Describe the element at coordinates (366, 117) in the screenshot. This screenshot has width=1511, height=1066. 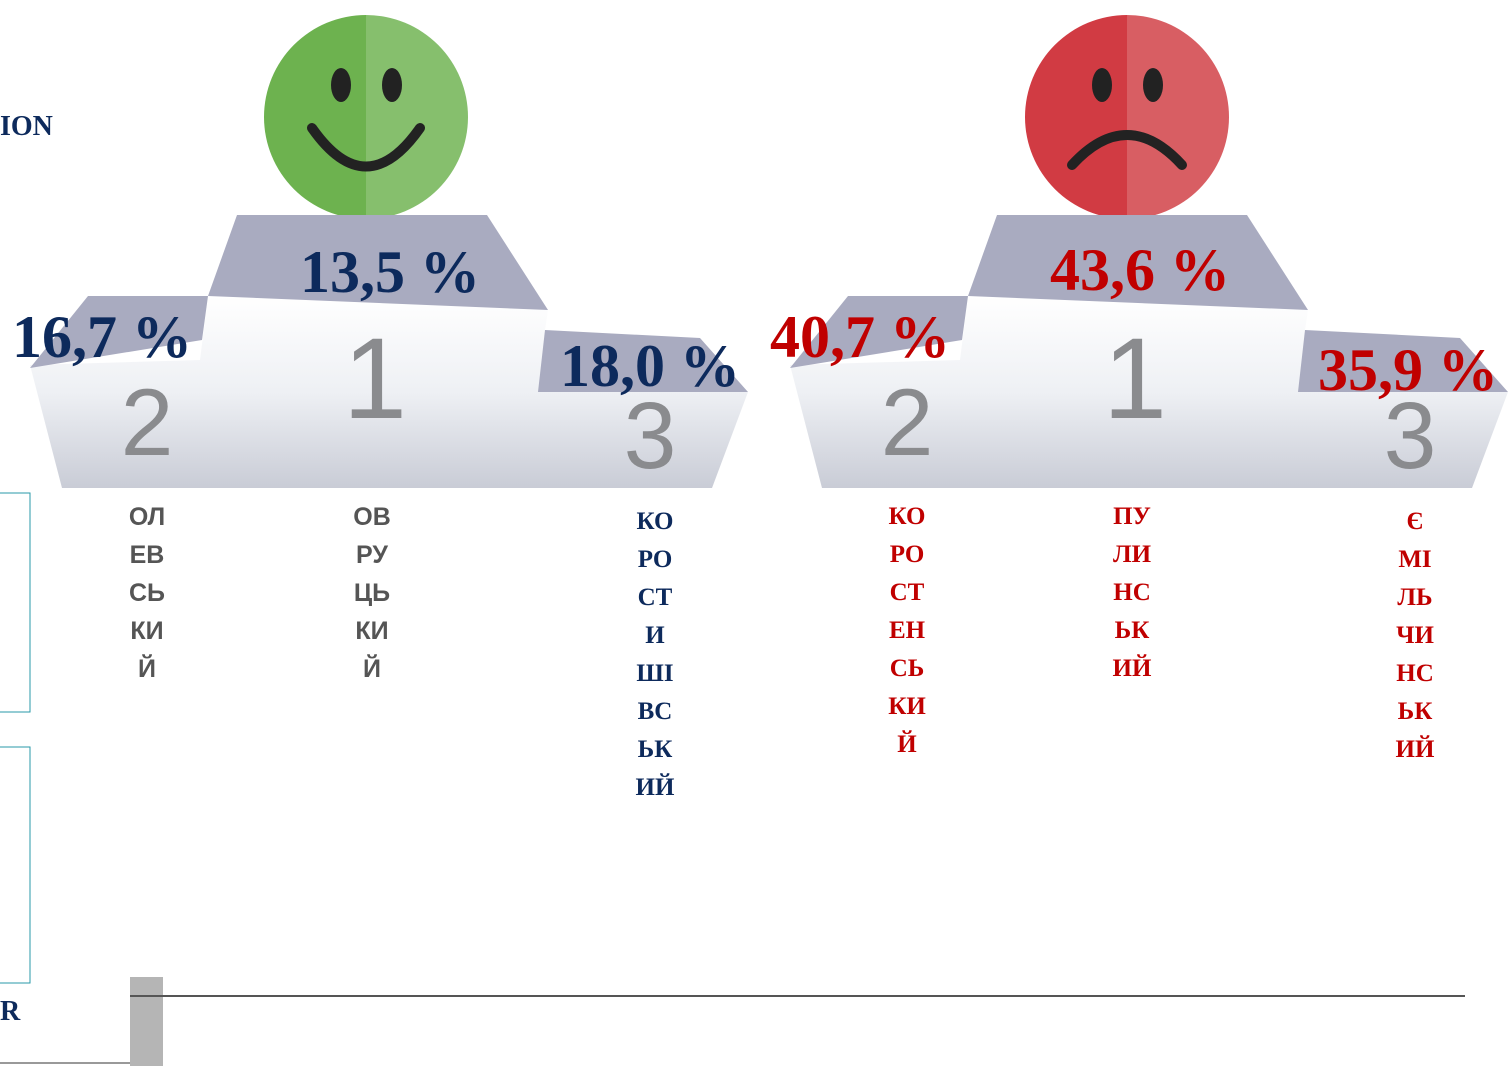
I see `happy-face` at that location.